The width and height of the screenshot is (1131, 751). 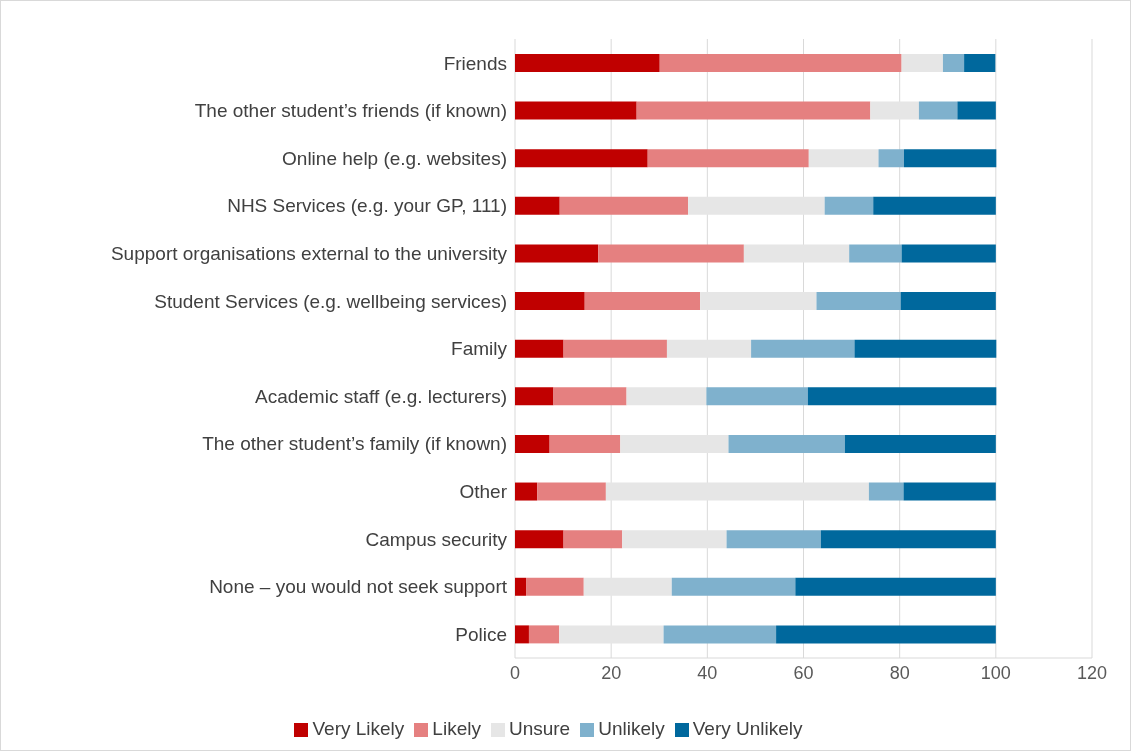 I want to click on legend-label: Likely, so click(x=456, y=728).